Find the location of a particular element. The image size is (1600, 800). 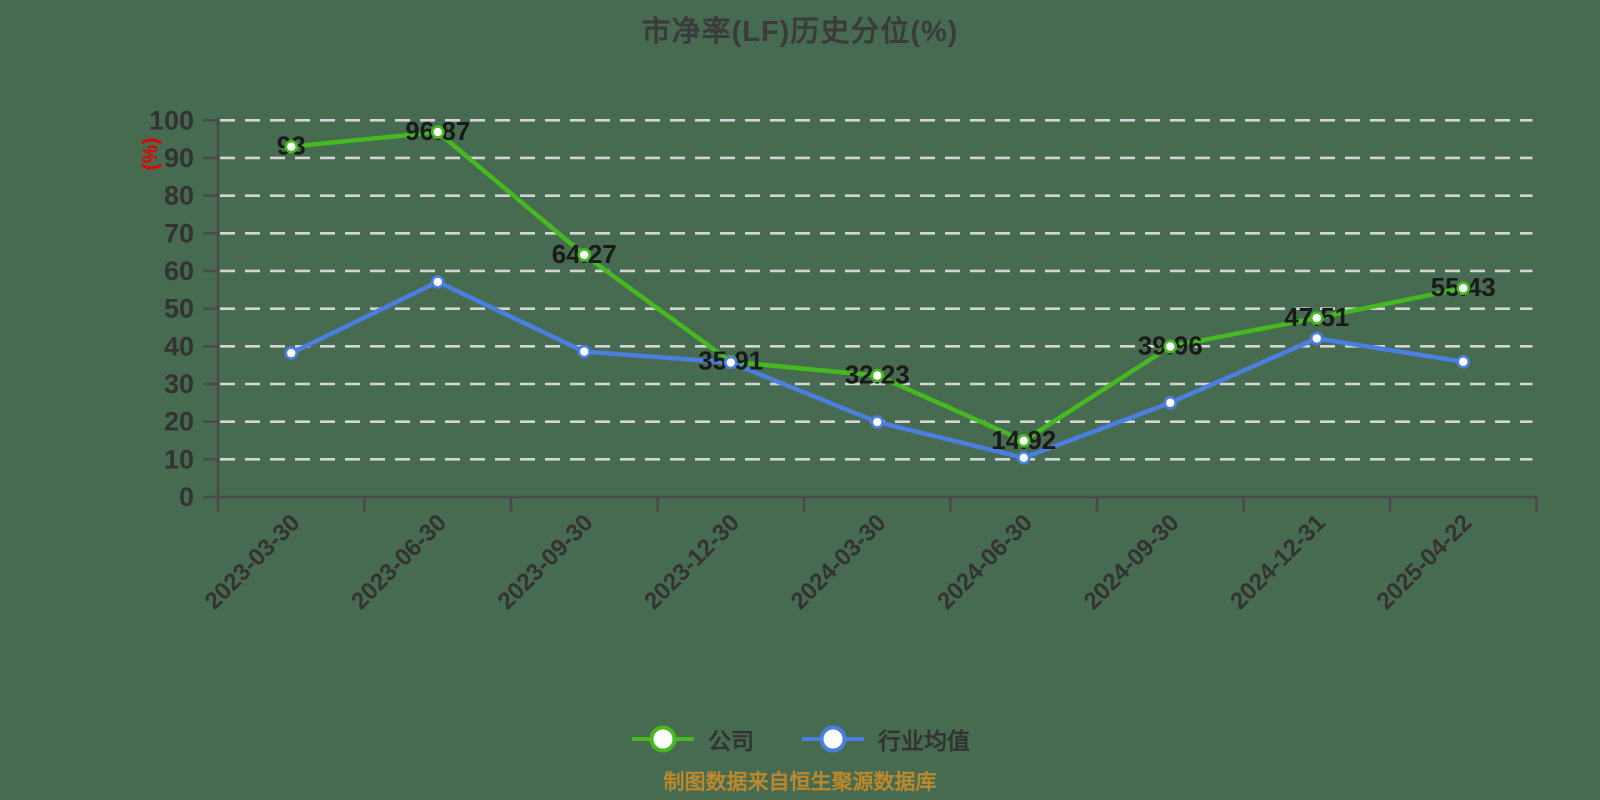

data-source-note: 制图数据来自恒生聚源数据库 is located at coordinates (800, 782).